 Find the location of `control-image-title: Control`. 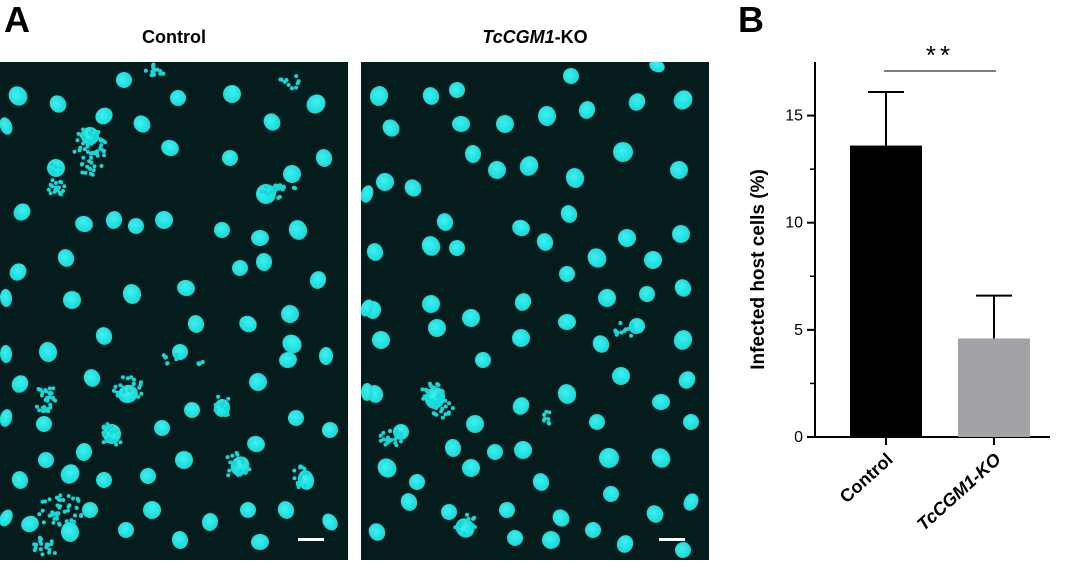

control-image-title: Control is located at coordinates (174, 37).